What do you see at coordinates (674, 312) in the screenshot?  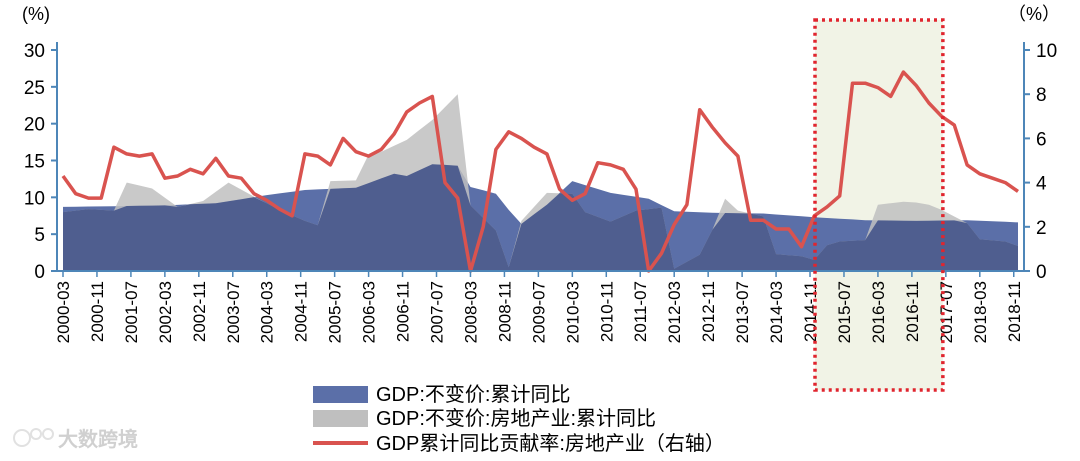 I see `x-tick-label: 2012-03` at bounding box center [674, 312].